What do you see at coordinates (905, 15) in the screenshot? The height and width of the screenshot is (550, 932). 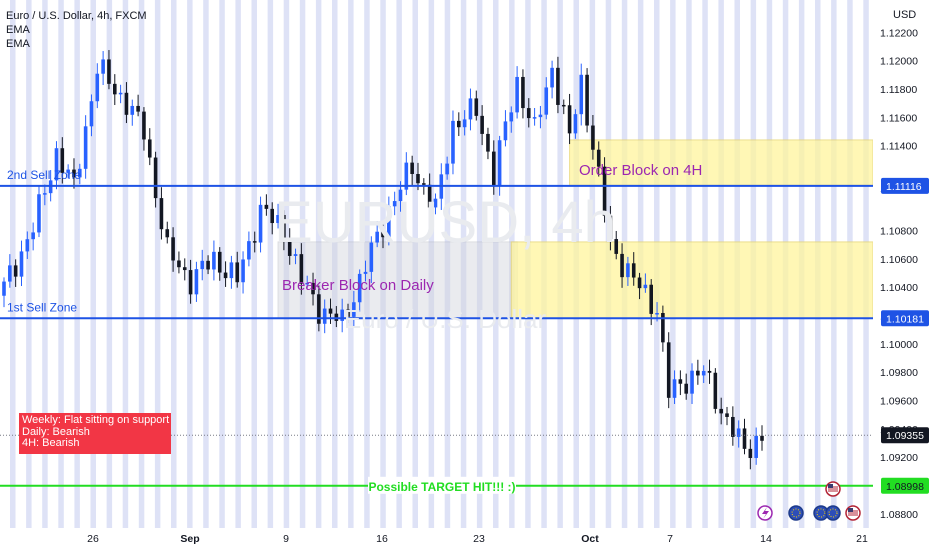 I see `currency-label: USD` at bounding box center [905, 15].